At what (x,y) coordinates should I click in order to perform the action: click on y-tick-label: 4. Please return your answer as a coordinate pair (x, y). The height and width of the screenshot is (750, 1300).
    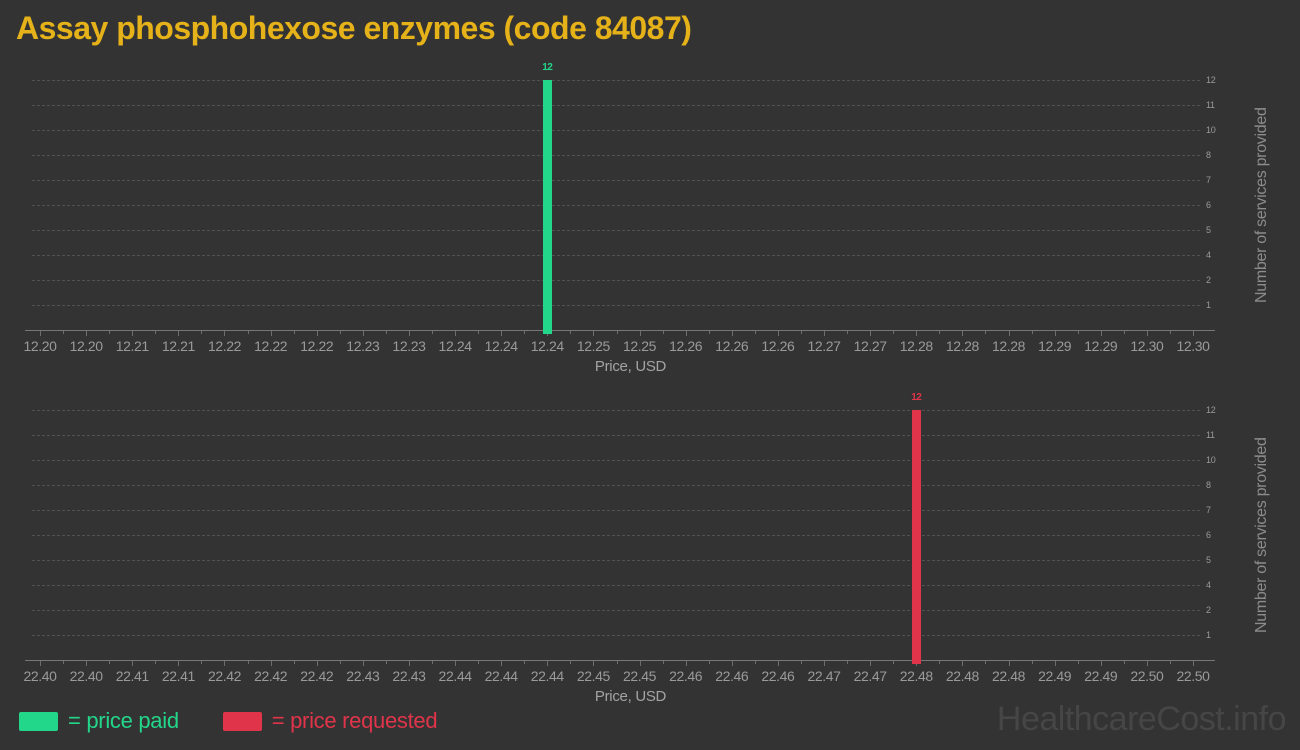
    Looking at the image, I should click on (1208, 585).